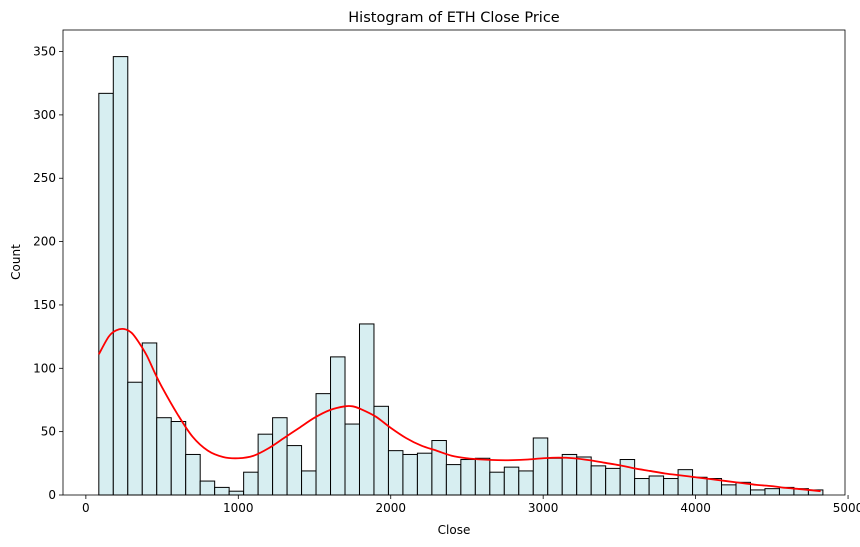 The image size is (860, 547). What do you see at coordinates (44, 242) in the screenshot?
I see `y-tick-label: 200` at bounding box center [44, 242].